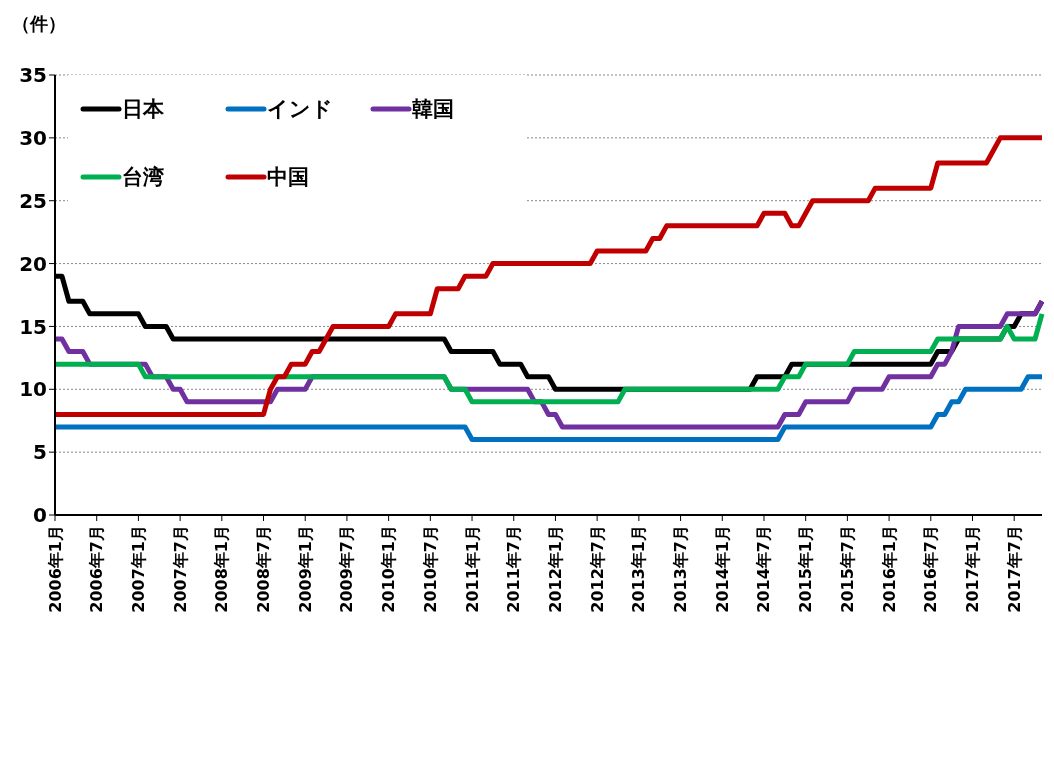 Image resolution: width=1054 pixels, height=771 pixels. What do you see at coordinates (33, 75) in the screenshot?
I see `y-tick-label: 35` at bounding box center [33, 75].